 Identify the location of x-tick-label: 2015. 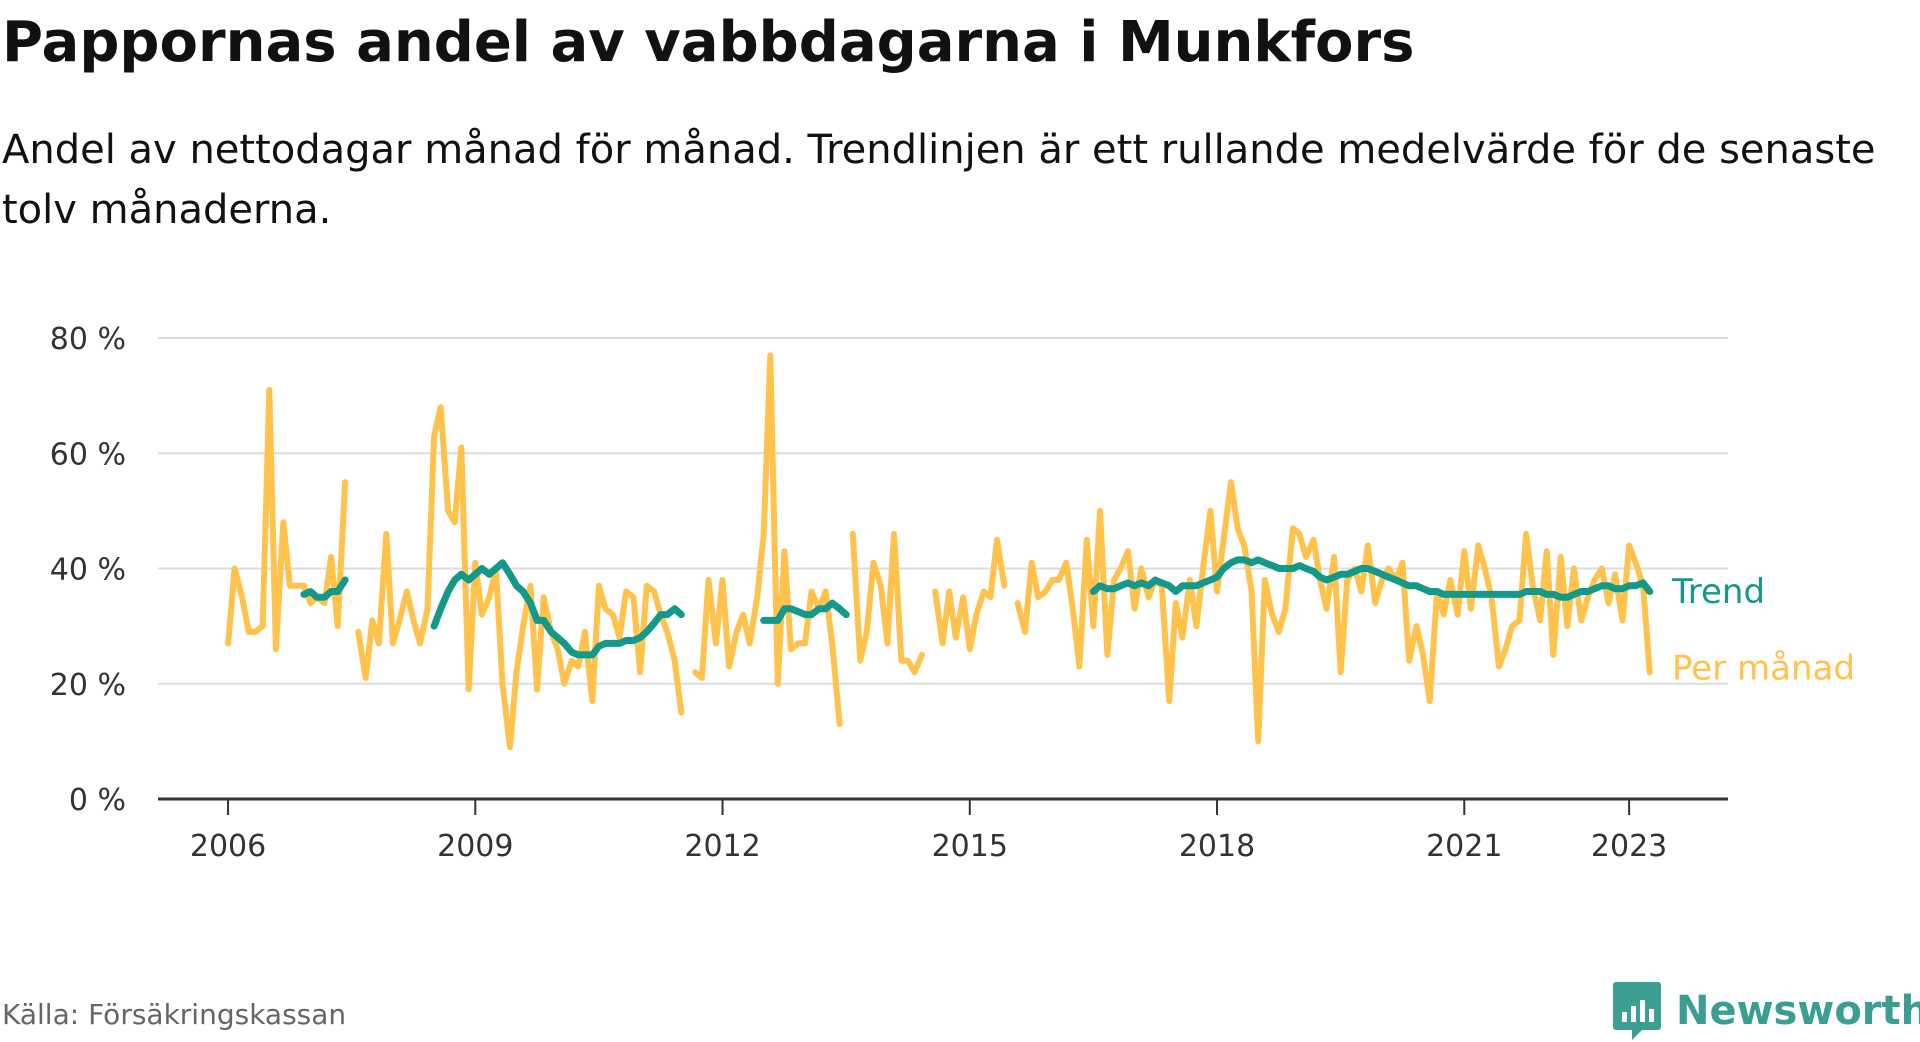
(970, 846).